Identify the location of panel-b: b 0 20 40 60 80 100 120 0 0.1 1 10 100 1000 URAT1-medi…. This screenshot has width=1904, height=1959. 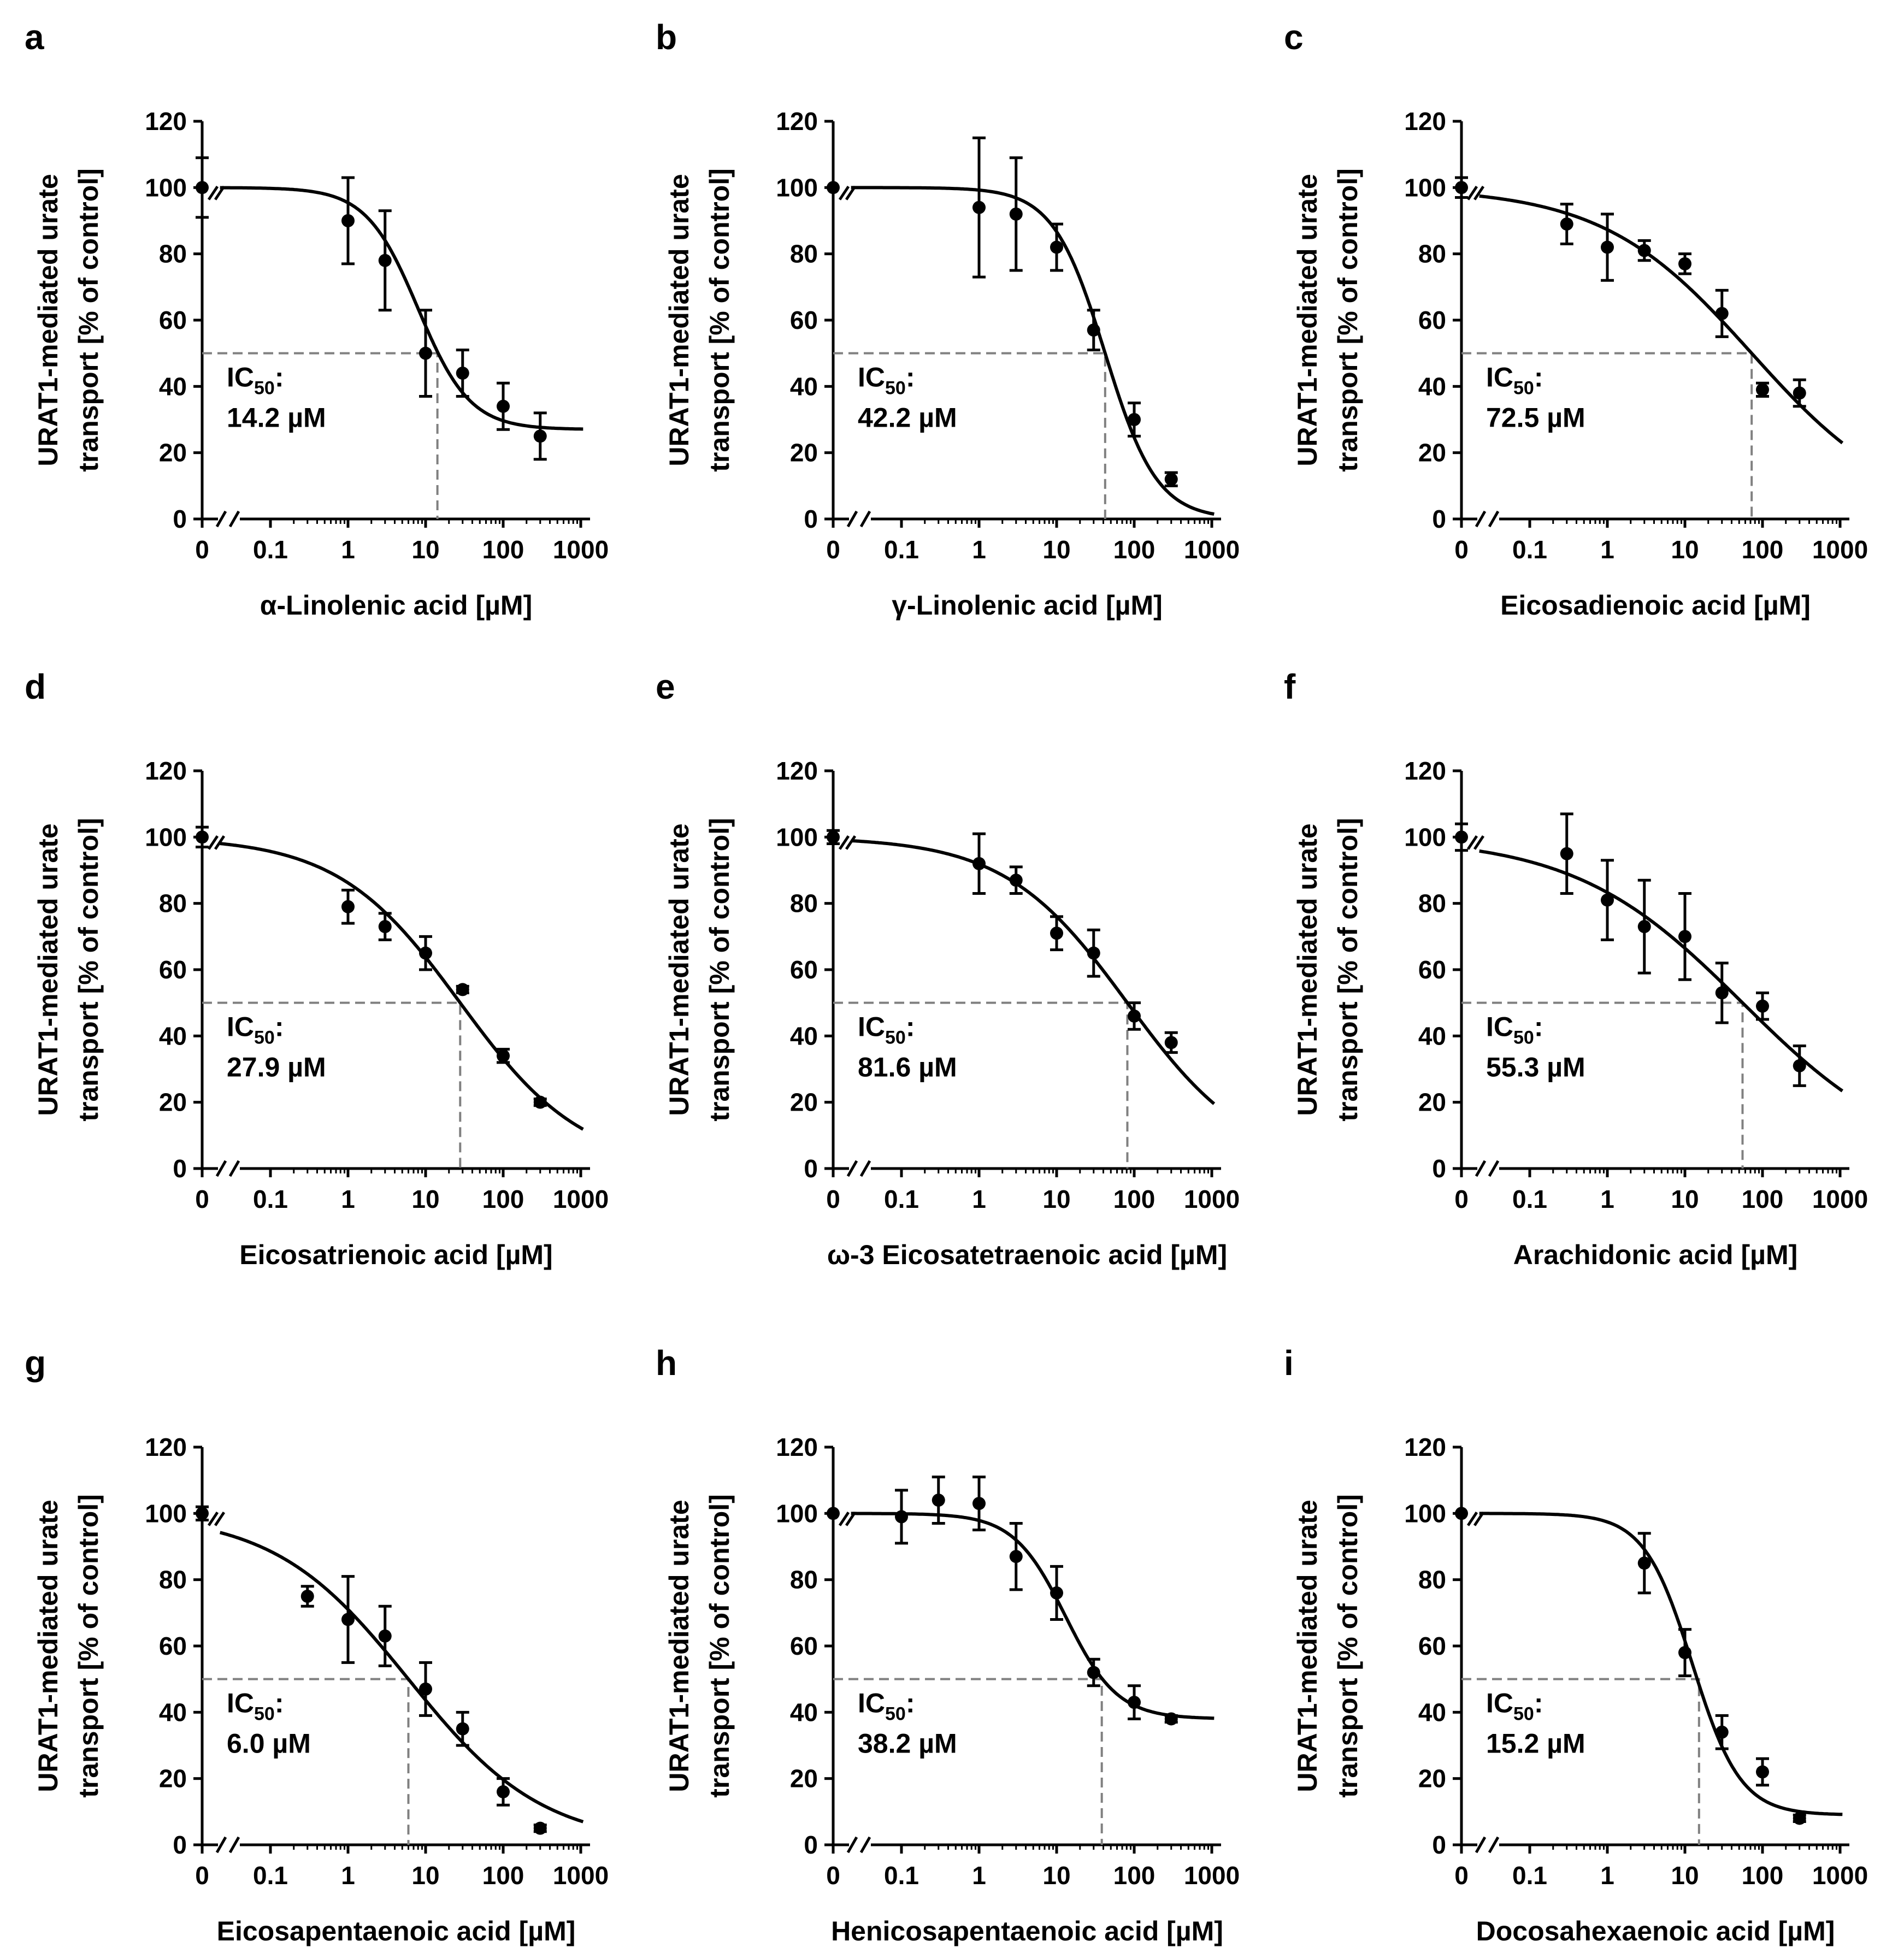
(948, 319).